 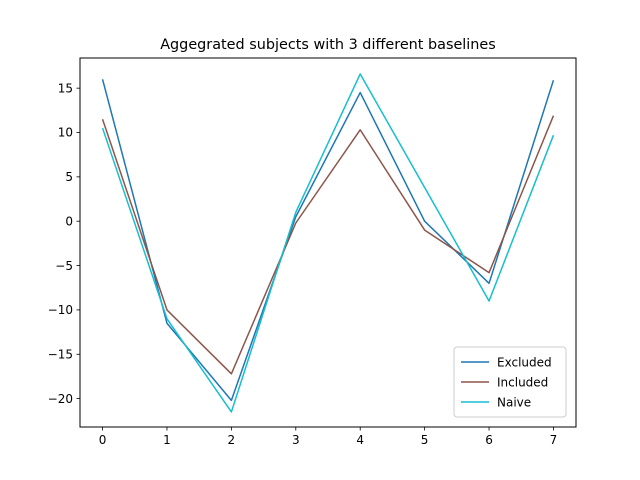 What do you see at coordinates (64, 243) in the screenshot?
I see `y-axis: −20 −15 −10 −5 0 5 10 15` at bounding box center [64, 243].